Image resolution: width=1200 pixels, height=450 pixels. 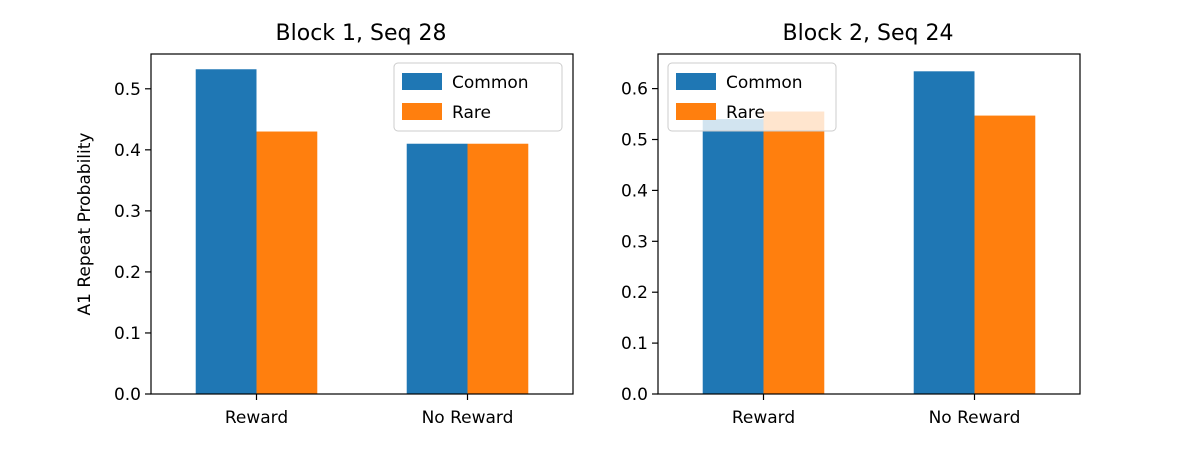 I want to click on chart-title: Block 1, Seq 28, so click(x=361, y=33).